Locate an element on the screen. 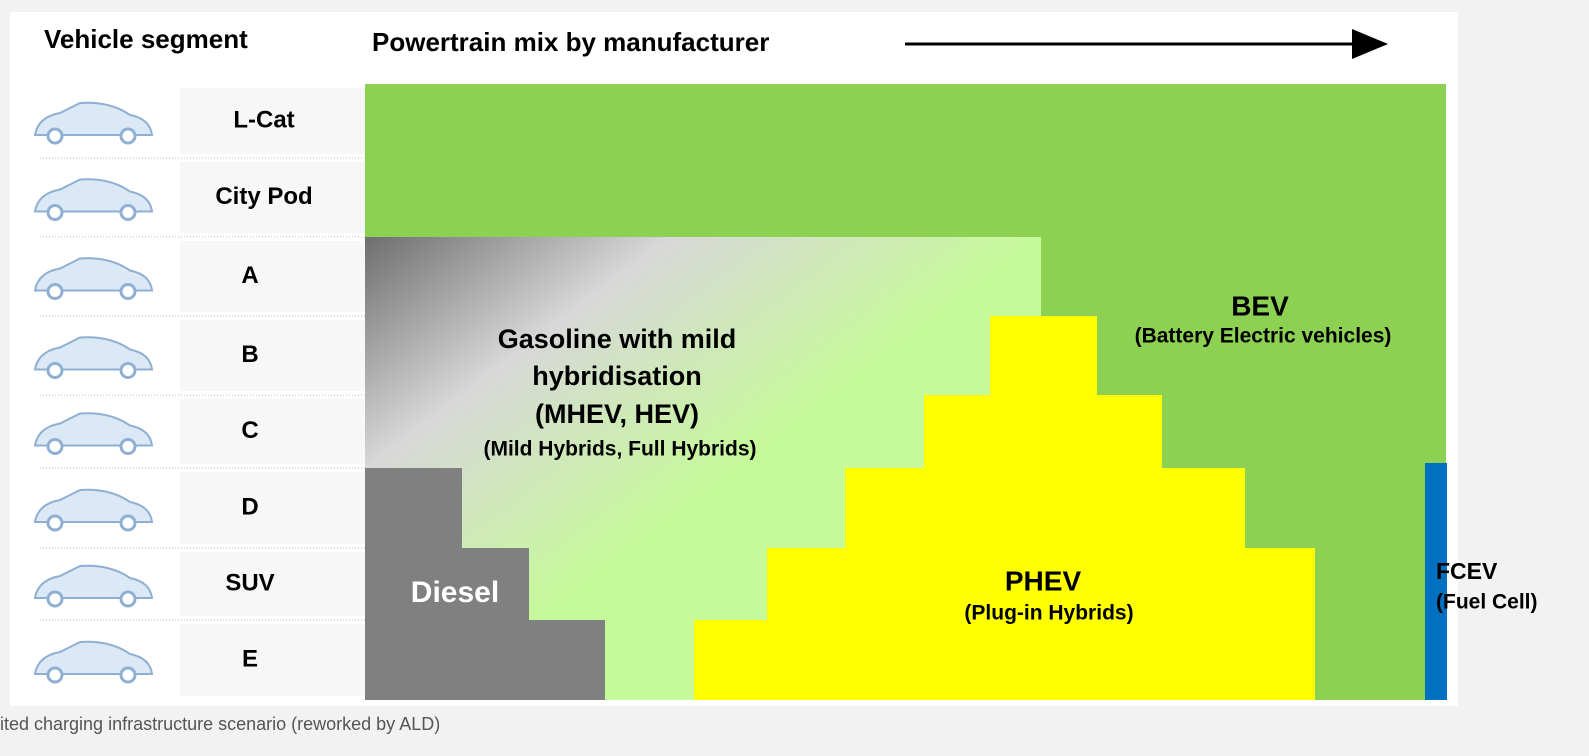  diesel-region is located at coordinates (485, 584).